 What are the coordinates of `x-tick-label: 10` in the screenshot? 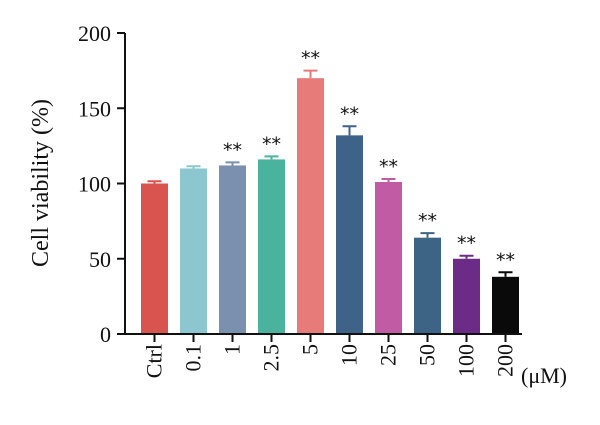 It's located at (349, 355).